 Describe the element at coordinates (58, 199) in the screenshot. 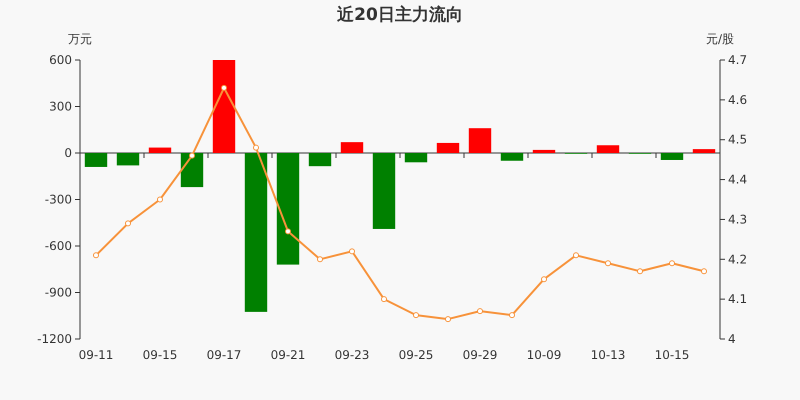

I see `y-tick-label: -300` at that location.